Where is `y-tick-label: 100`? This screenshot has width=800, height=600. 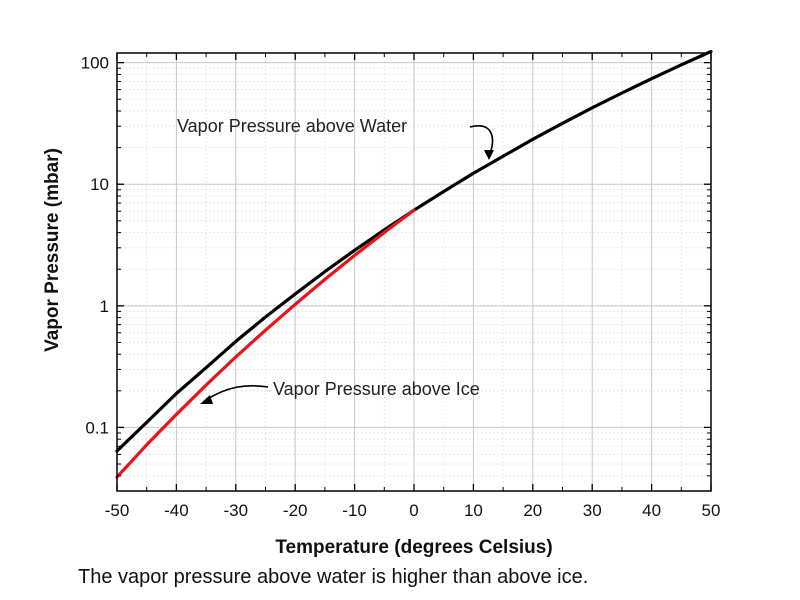
y-tick-label: 100 is located at coordinates (95, 63).